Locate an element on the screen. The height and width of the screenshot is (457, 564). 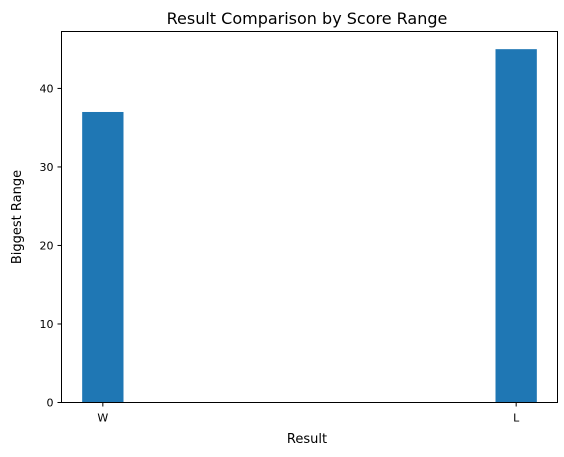
x-axis-label: Result is located at coordinates (307, 439).